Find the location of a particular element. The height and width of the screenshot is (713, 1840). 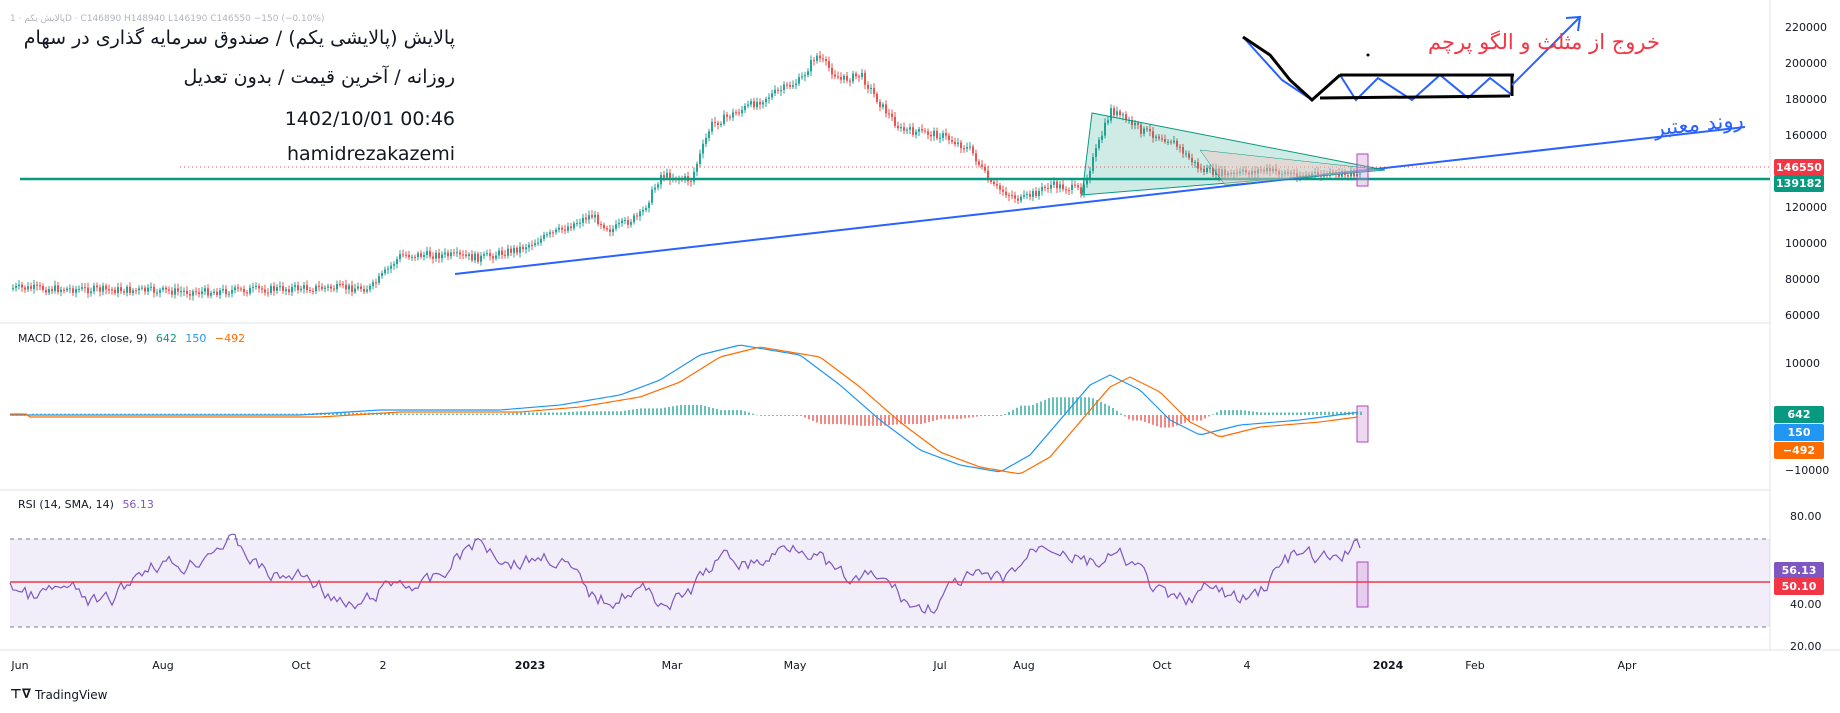

rising-trendline is located at coordinates (1100, 200).